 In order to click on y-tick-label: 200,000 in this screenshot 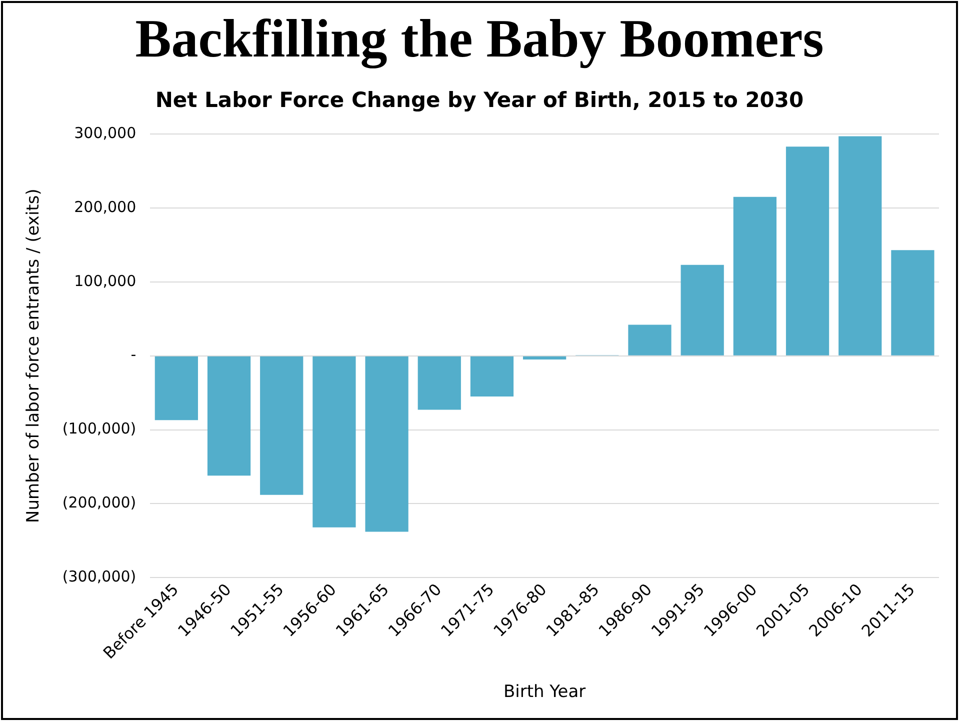, I will do `click(105, 207)`.